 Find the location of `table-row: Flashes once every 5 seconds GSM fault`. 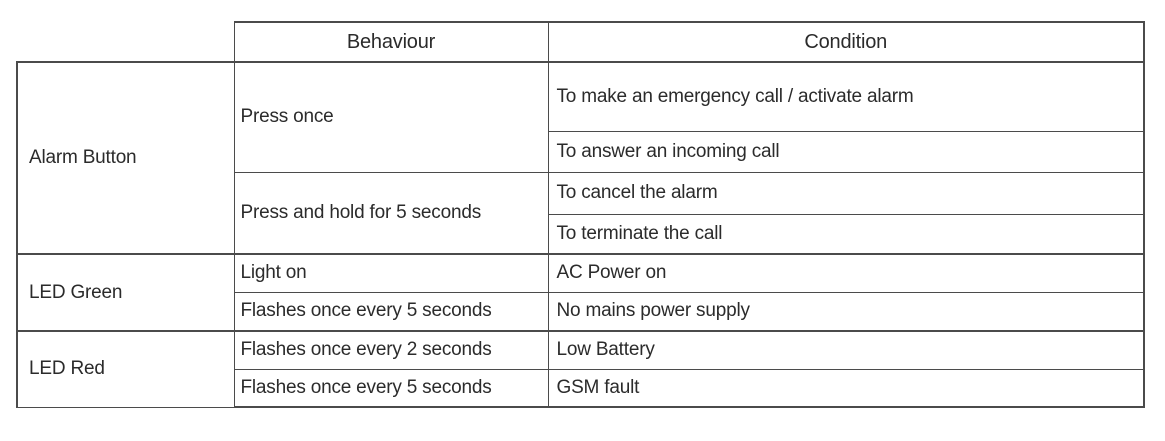

table-row: Flashes once every 5 seconds GSM fault is located at coordinates (581, 388).